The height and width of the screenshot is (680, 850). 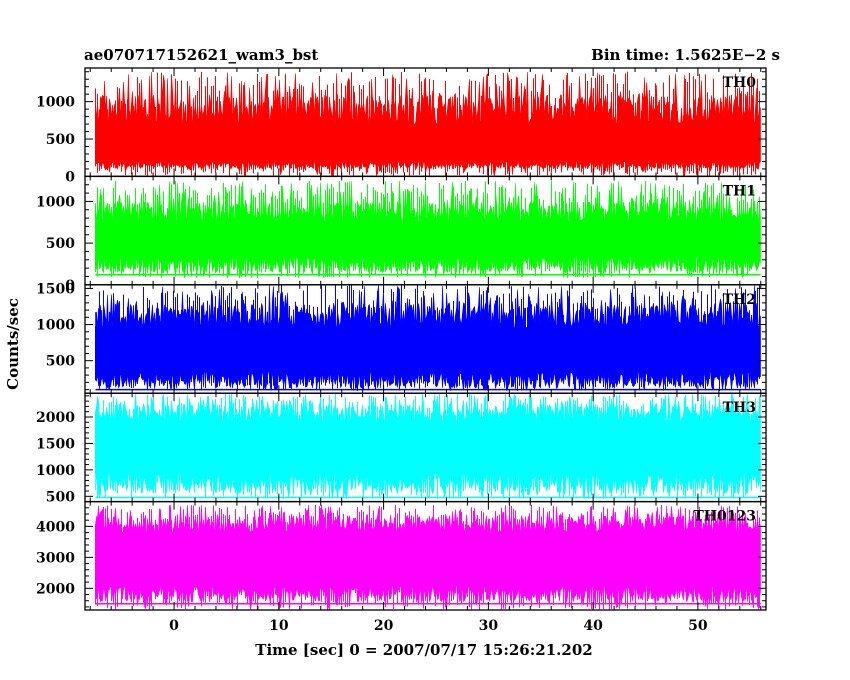 I want to click on series-th3, so click(x=428, y=446).